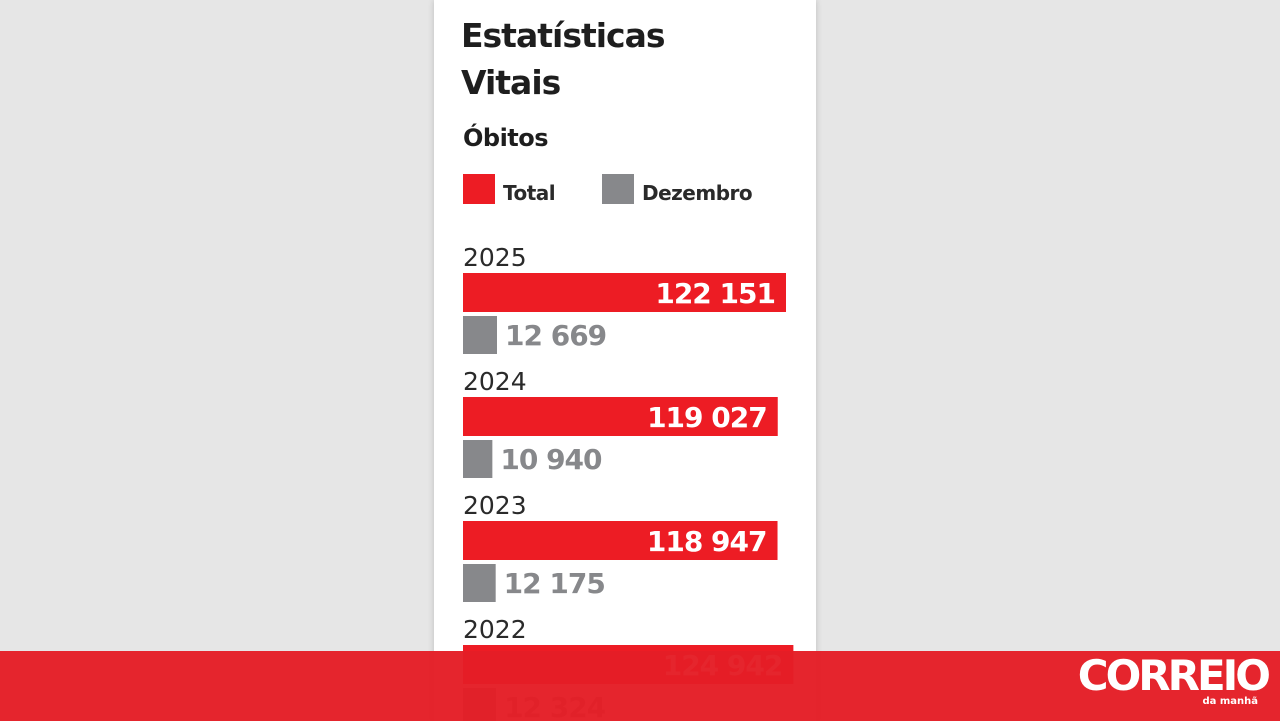 The width and height of the screenshot is (1280, 721). I want to click on logo-wordmark: CORREIO, so click(1174, 675).